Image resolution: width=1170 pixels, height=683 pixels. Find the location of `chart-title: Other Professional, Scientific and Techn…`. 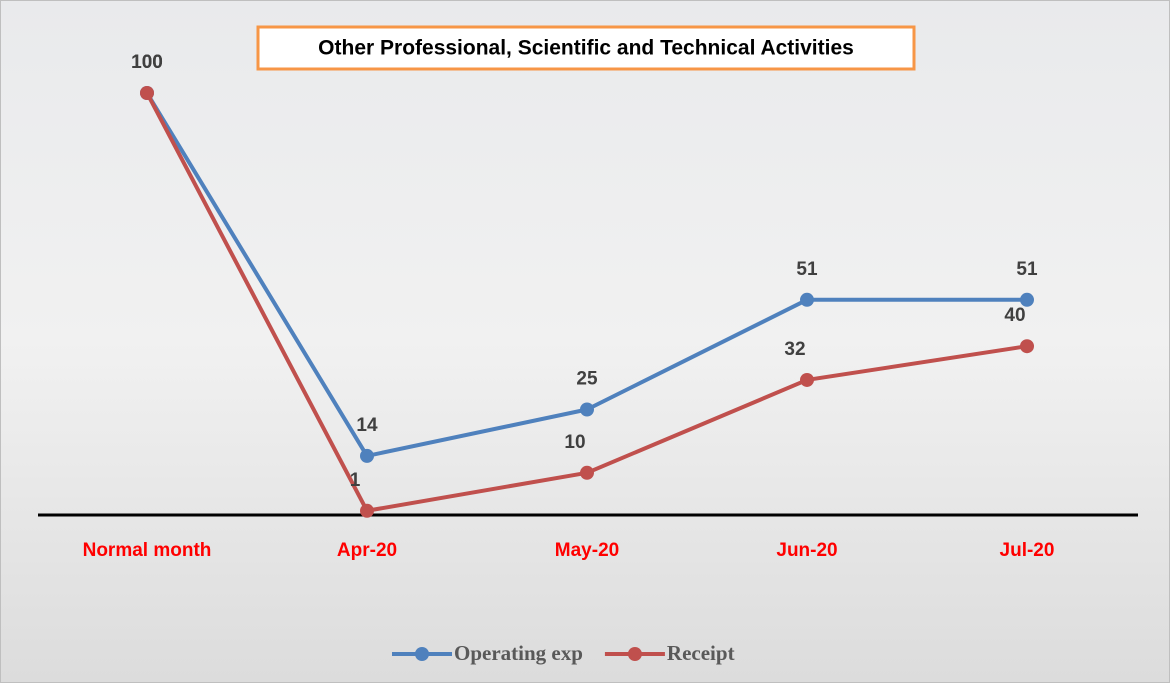

chart-title: Other Professional, Scientific and Techn… is located at coordinates (586, 48).